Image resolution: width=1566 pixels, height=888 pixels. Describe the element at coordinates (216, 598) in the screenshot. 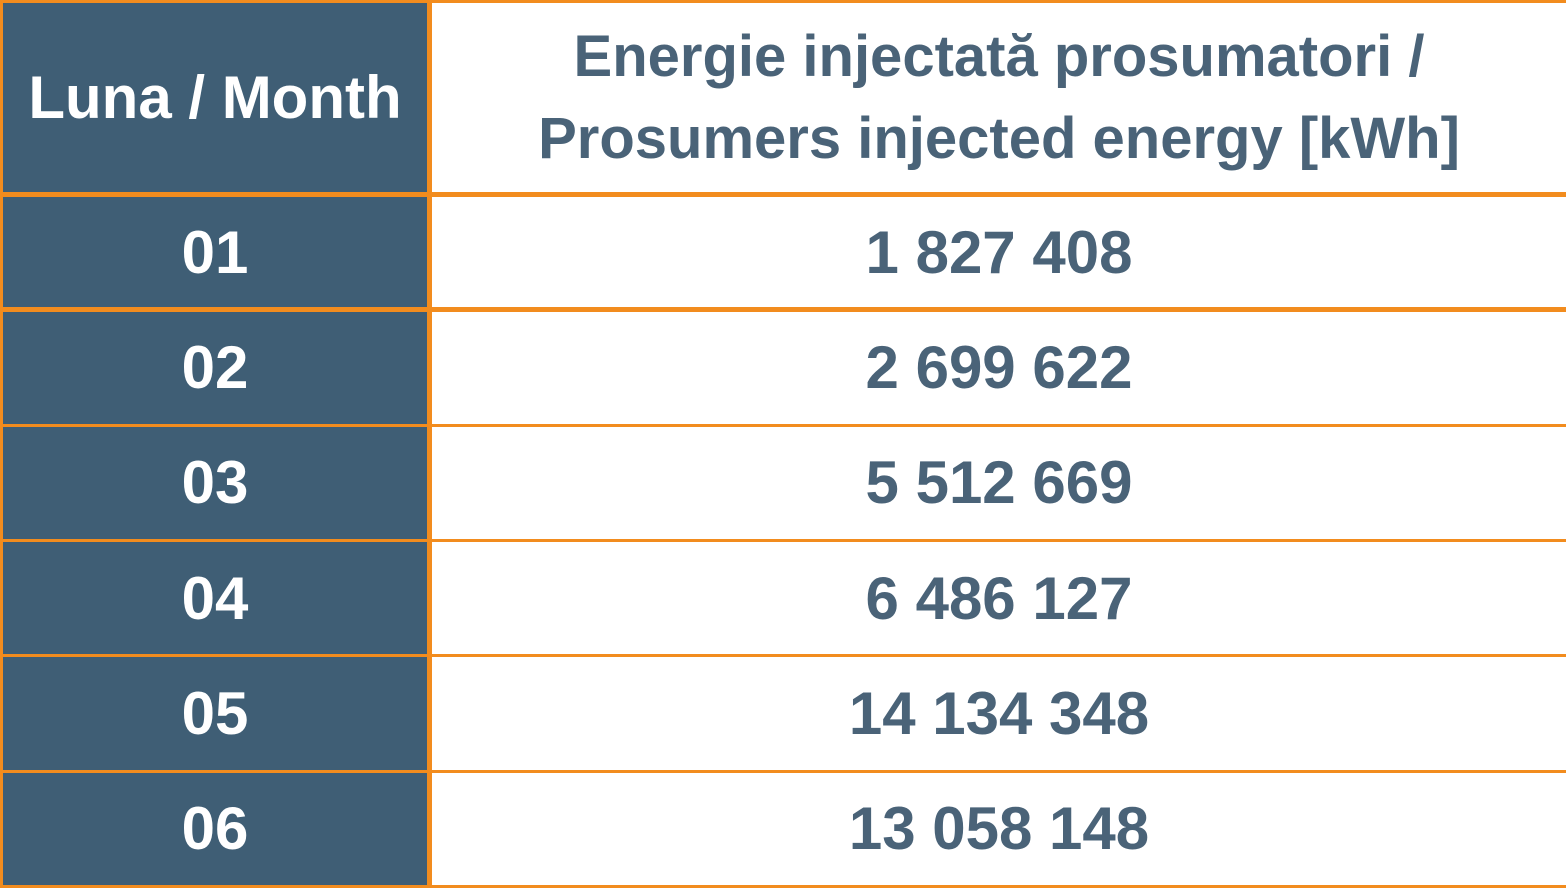

I see `month-cell: 04` at that location.